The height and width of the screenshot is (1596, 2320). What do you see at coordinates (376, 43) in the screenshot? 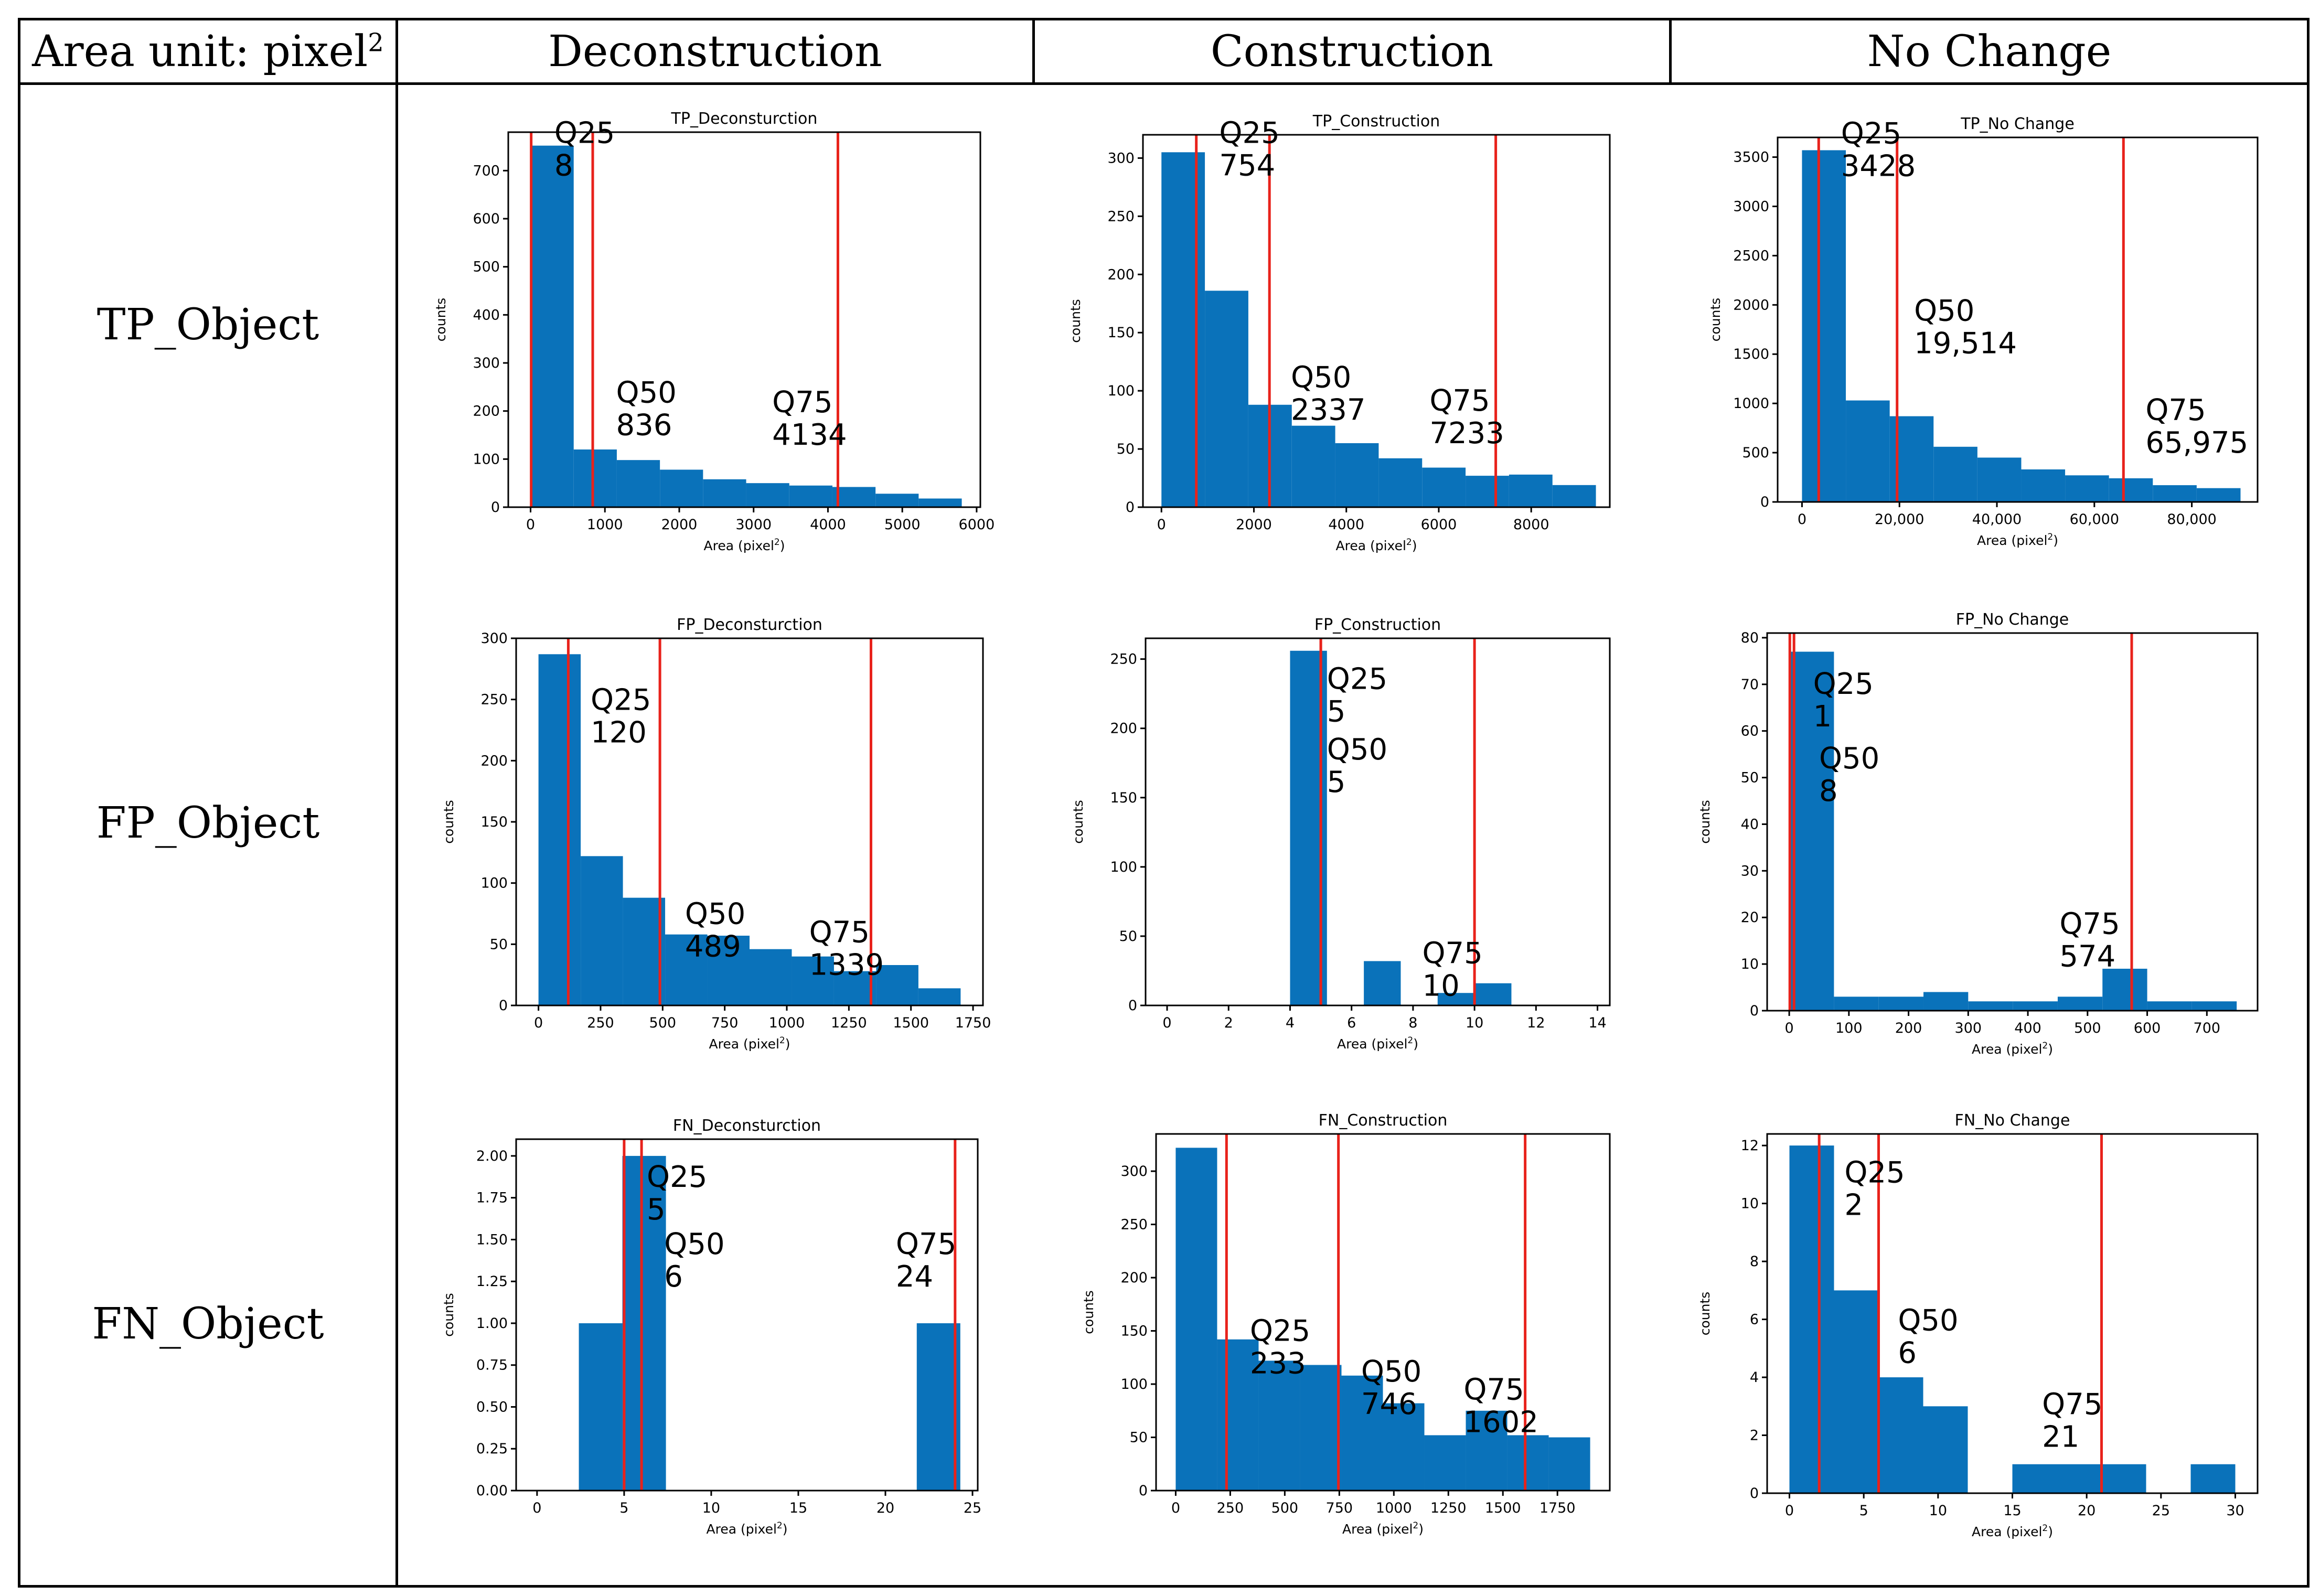
I see `corner-superscript: 2` at bounding box center [376, 43].